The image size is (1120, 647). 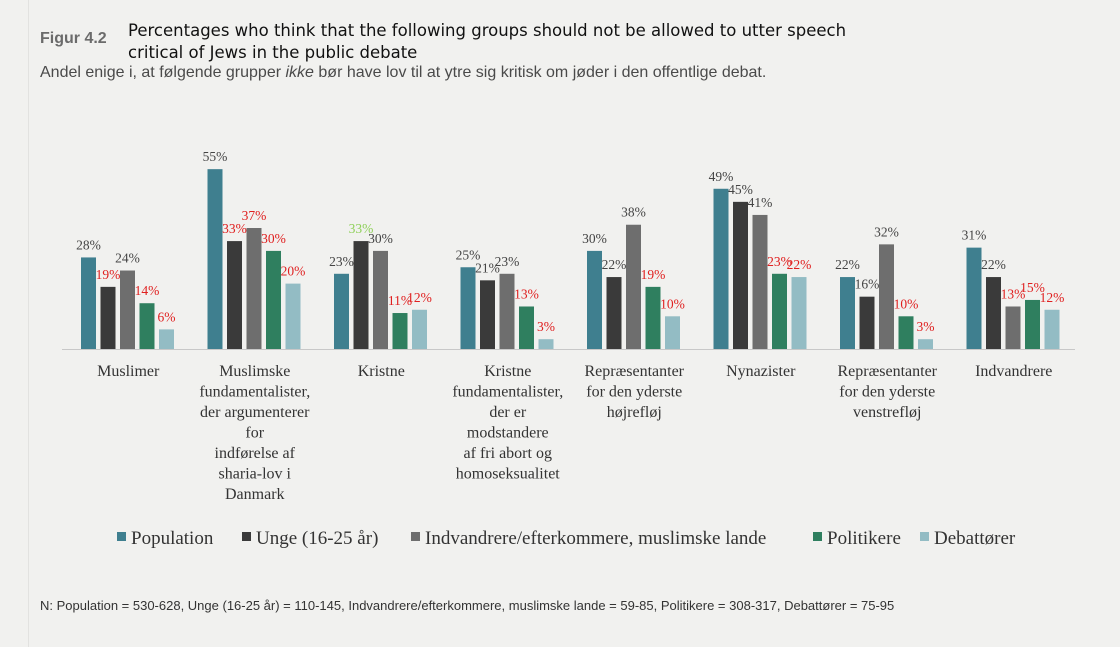 I want to click on data-label-3-0: 25%, so click(x=468, y=254).